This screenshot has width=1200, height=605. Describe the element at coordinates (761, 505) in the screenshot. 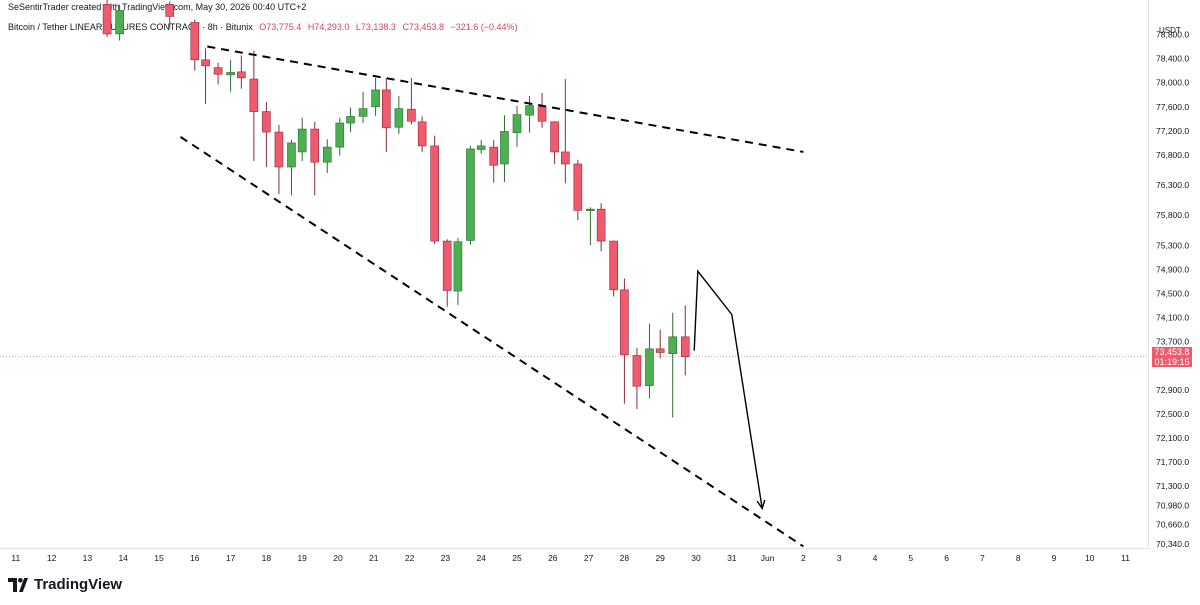

I see `projection-arrowhead` at that location.